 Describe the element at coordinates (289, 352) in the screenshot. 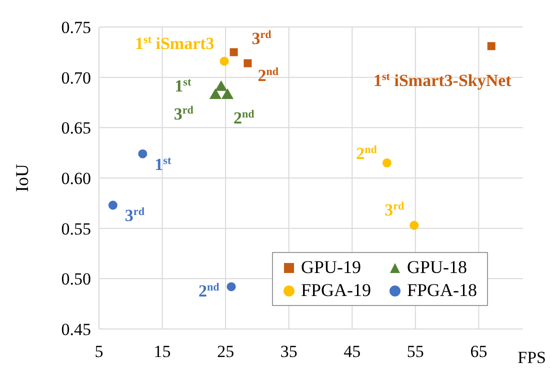

I see `x-tick-label: 35` at that location.